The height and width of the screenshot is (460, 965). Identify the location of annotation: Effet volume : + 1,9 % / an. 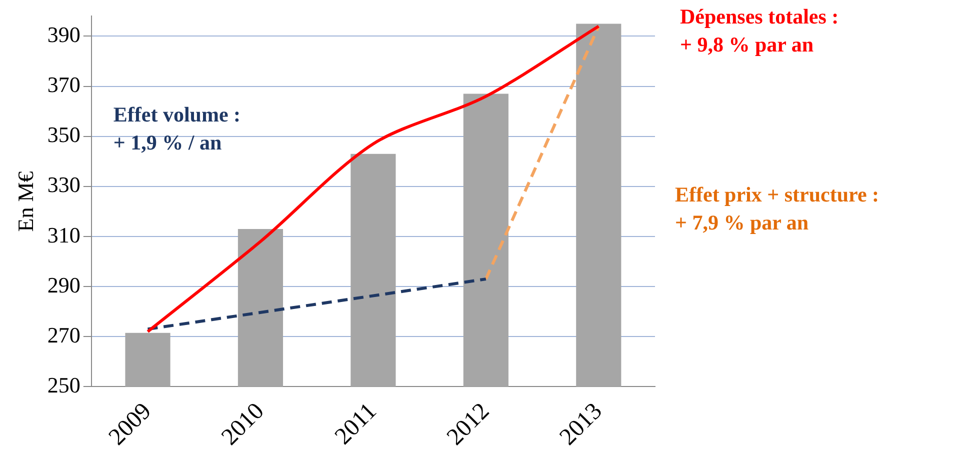
(177, 128).